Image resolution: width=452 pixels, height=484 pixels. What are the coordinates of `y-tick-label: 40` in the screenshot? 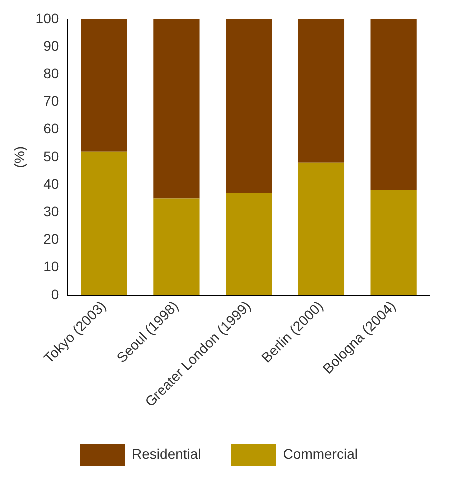 It's located at (52, 184).